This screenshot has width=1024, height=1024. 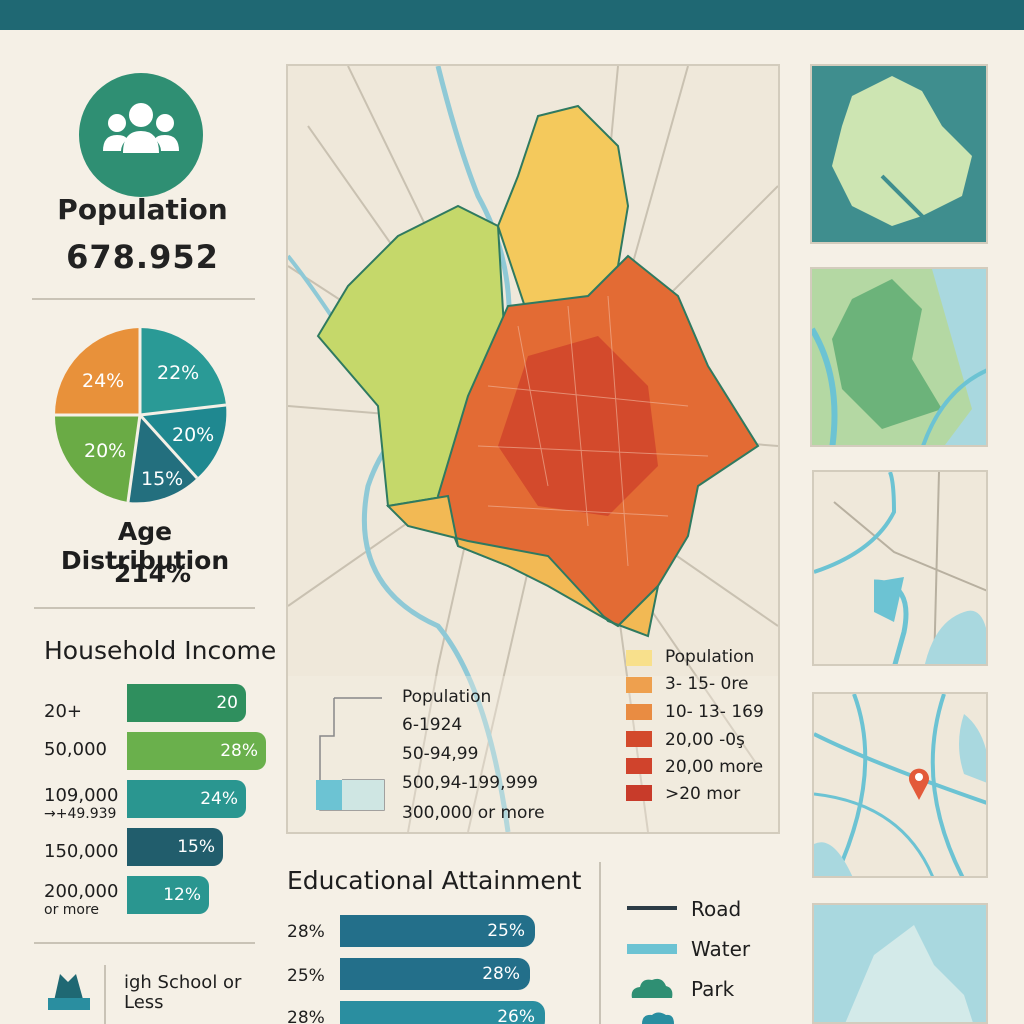 I want to click on pie-label: 24%, so click(x=103, y=381).